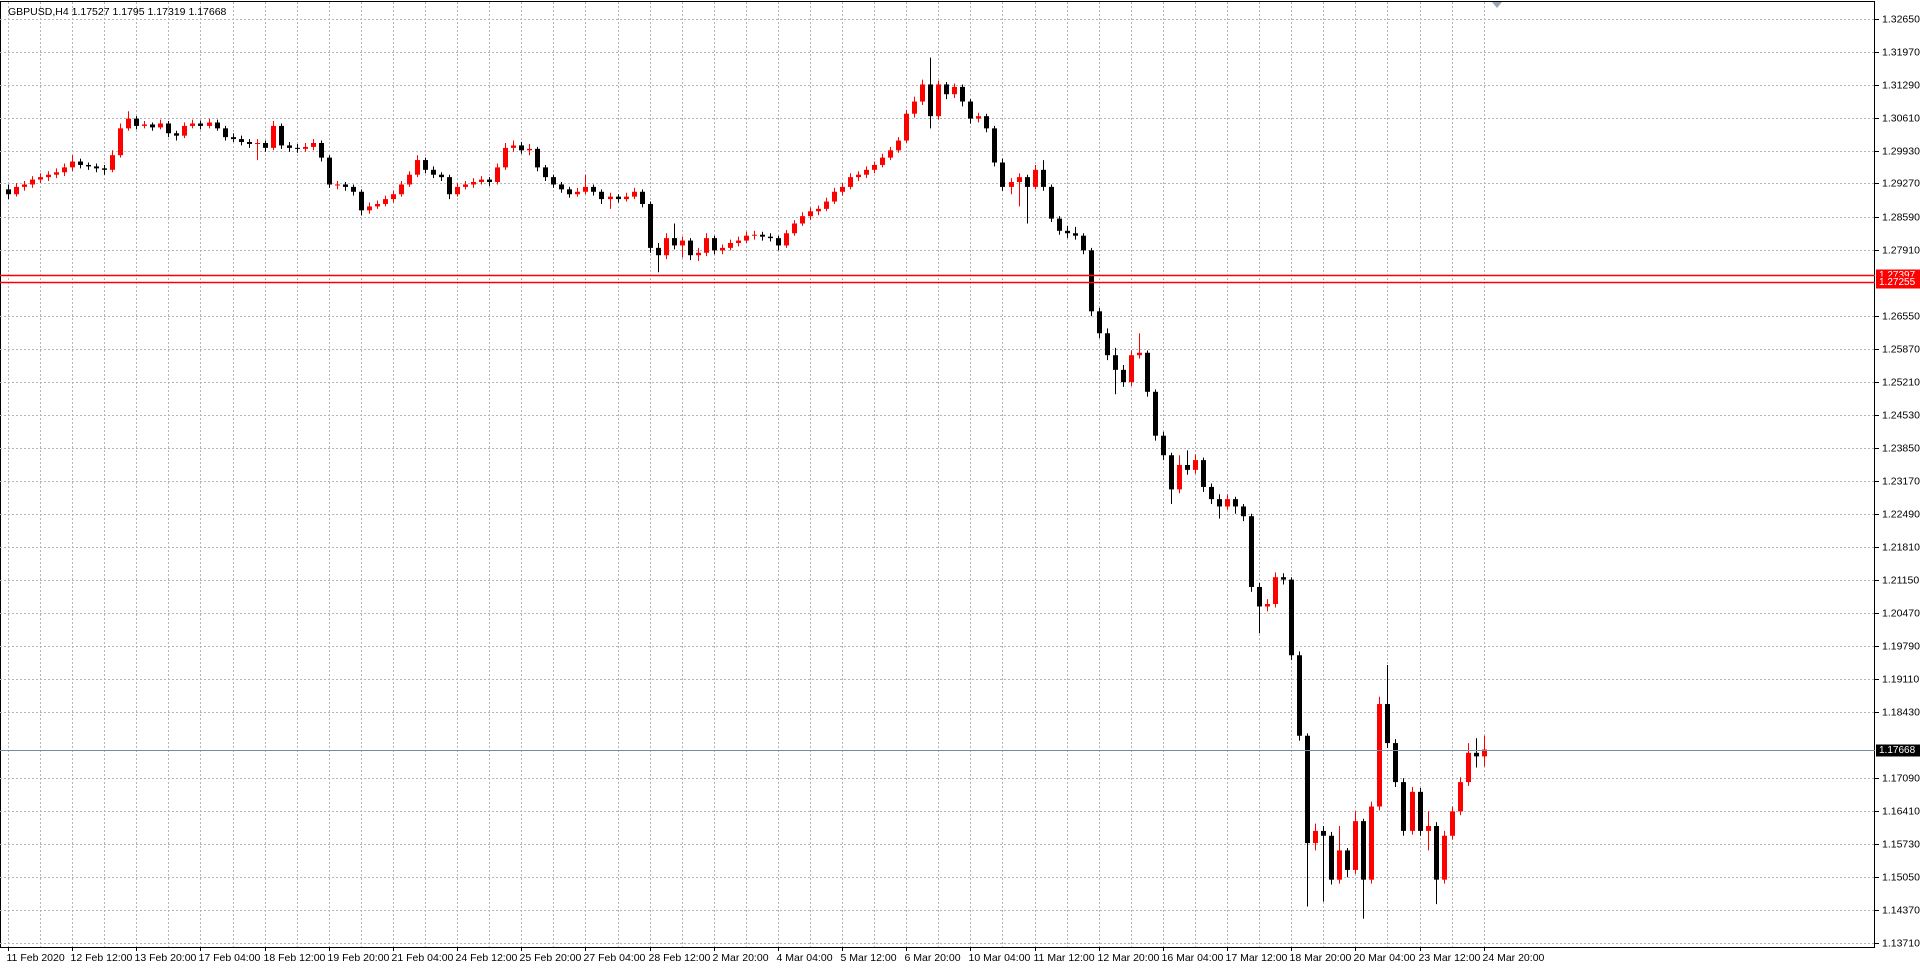 This screenshot has width=1920, height=968. What do you see at coordinates (1129, 958) in the screenshot?
I see `x-tick-label: 12 Mar 20:00` at bounding box center [1129, 958].